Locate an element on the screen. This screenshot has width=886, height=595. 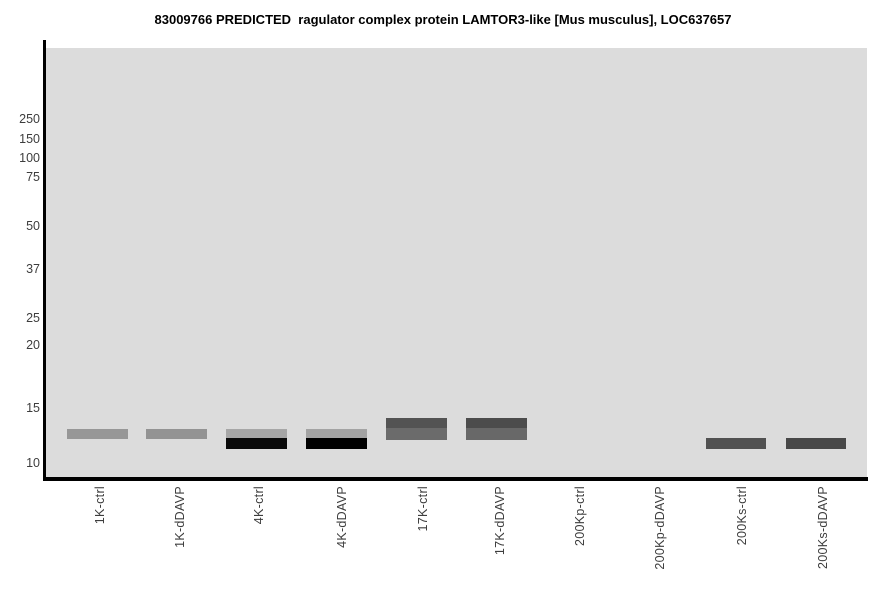
y-axis-tick-label: 75 is located at coordinates (33, 177).